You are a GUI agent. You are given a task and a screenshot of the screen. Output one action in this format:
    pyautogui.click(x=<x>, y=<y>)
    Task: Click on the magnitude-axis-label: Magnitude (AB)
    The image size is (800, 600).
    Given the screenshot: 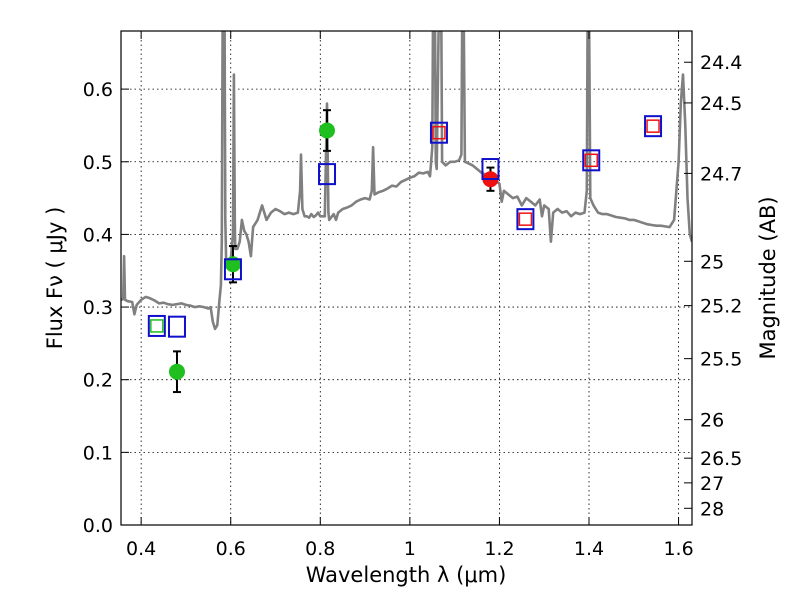 What is the action you would take?
    pyautogui.click(x=768, y=277)
    